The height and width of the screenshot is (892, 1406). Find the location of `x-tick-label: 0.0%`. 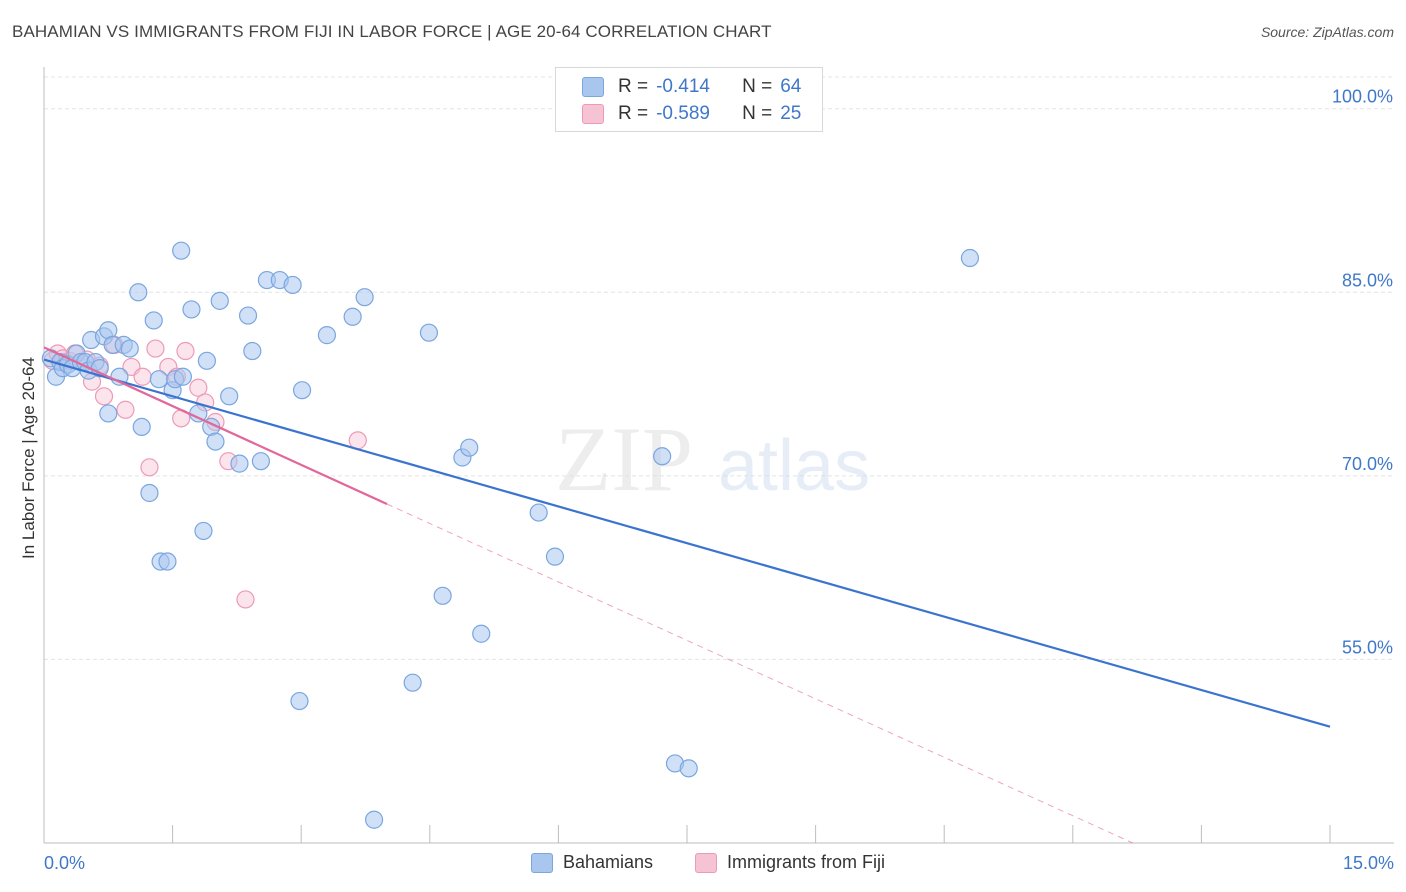

x-tick-label: 0.0% is located at coordinates (64, 863).